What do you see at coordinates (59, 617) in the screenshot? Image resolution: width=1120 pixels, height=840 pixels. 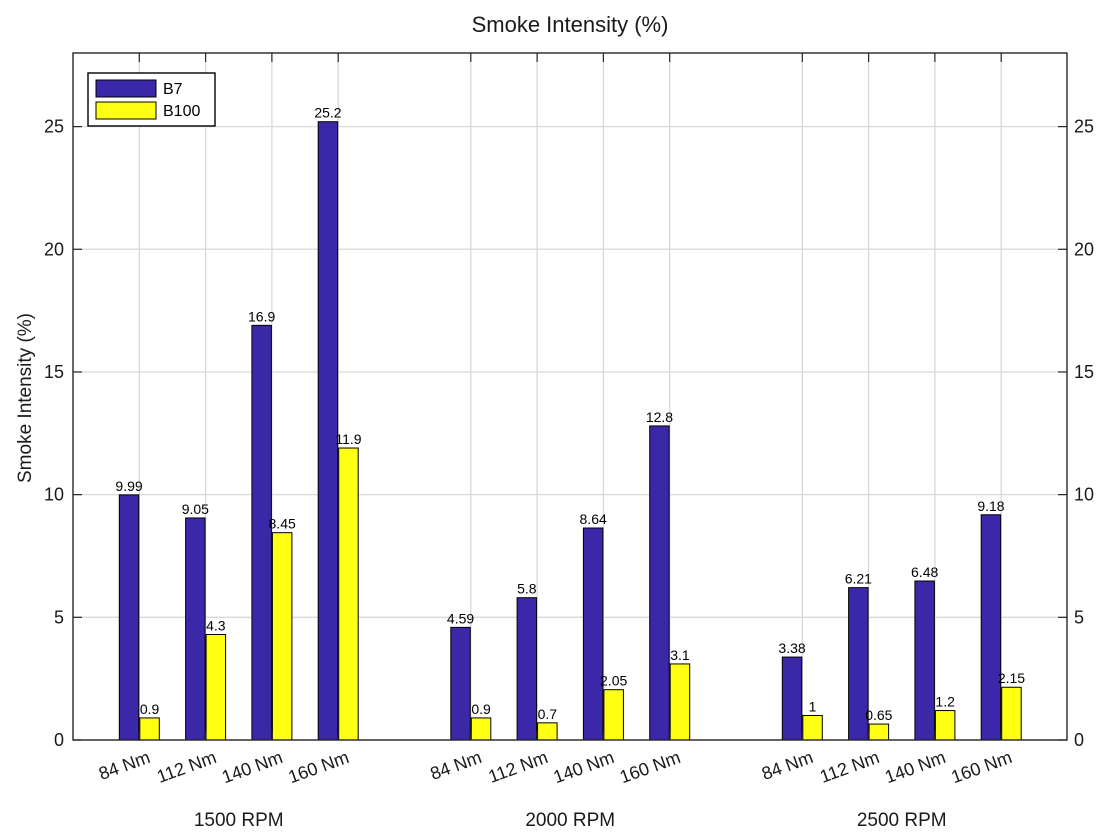 I see `y-tick-label: 5` at bounding box center [59, 617].